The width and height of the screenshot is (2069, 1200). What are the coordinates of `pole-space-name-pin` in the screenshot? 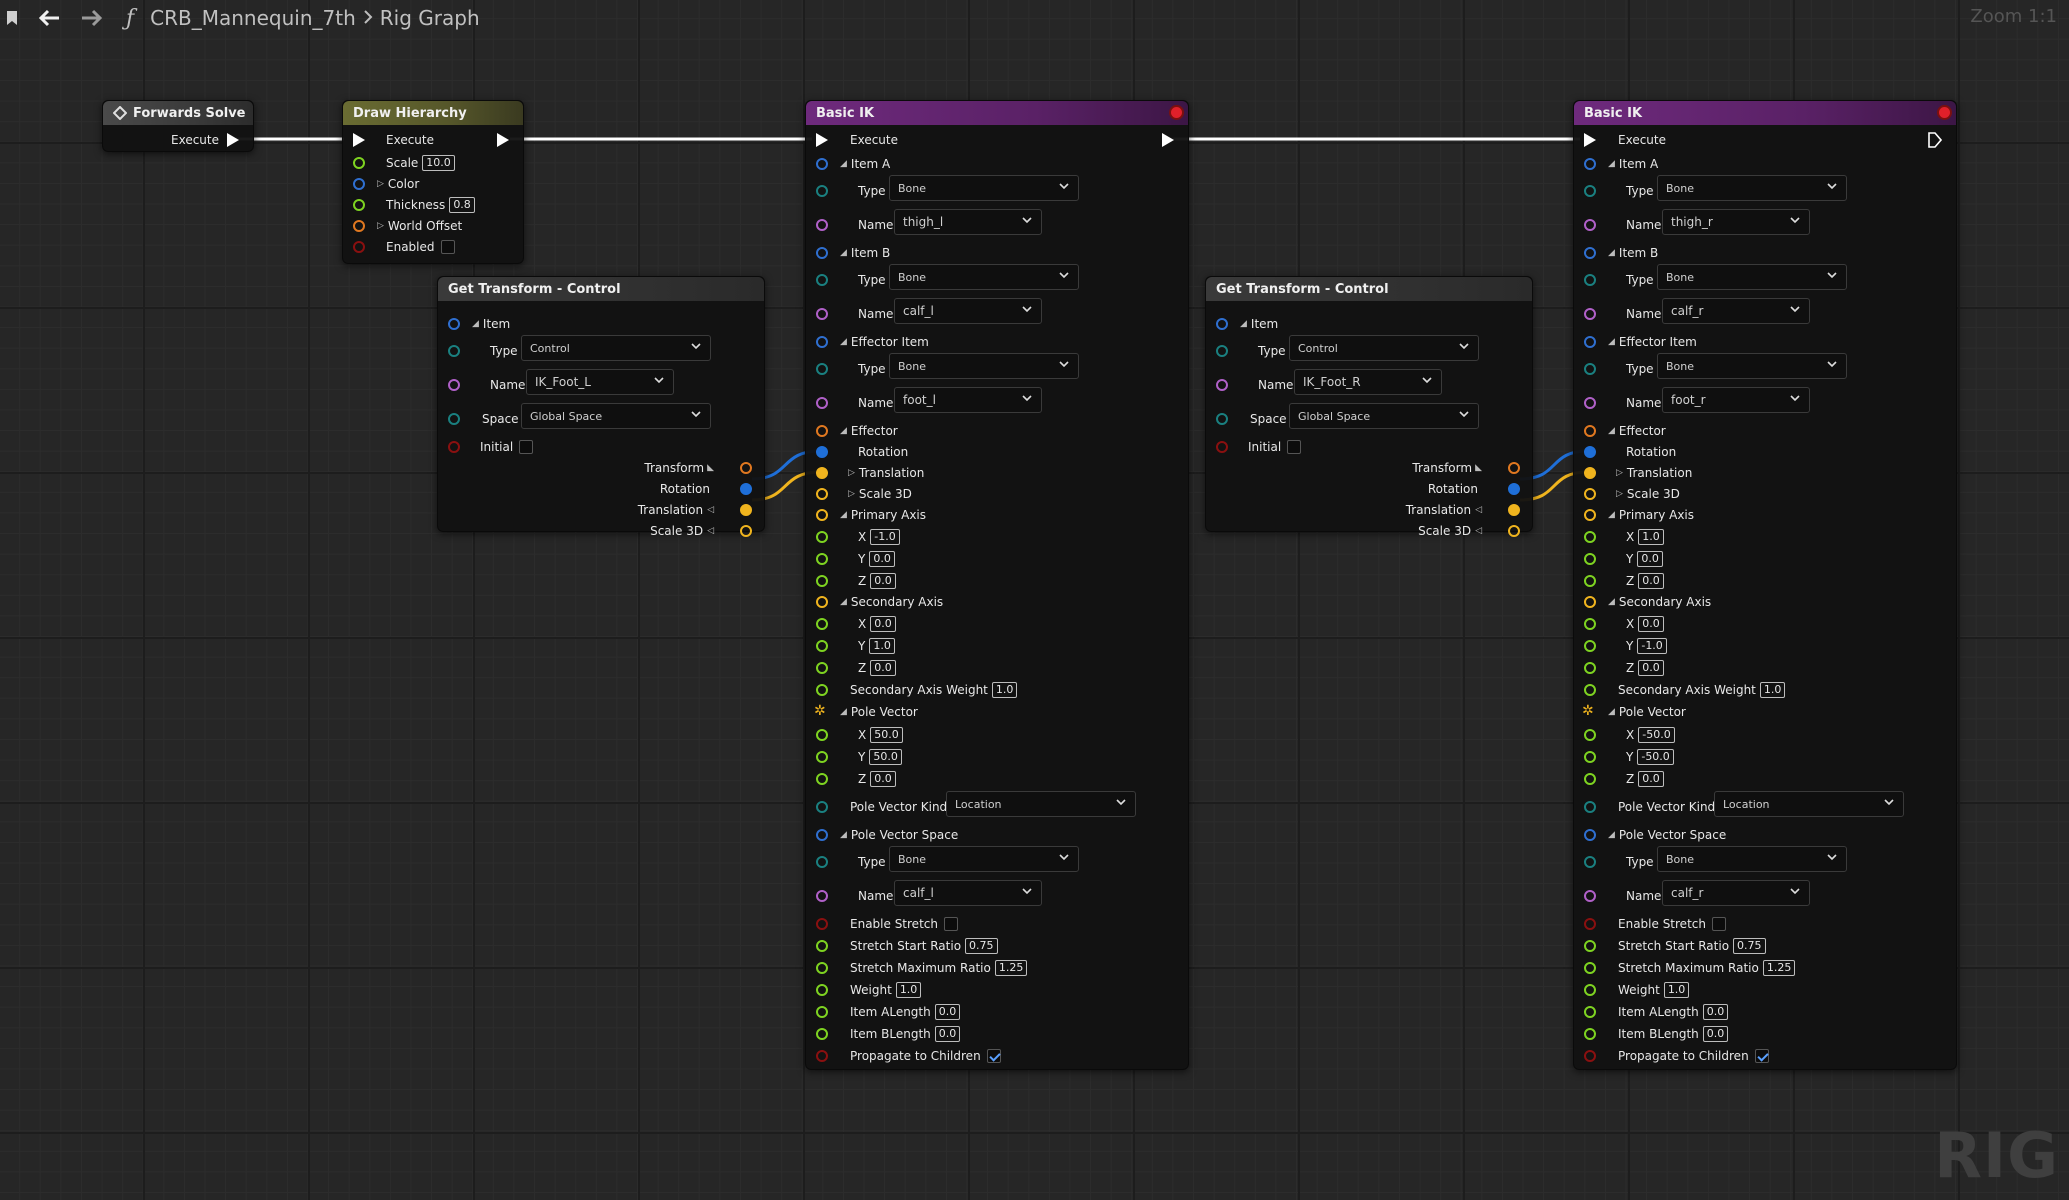 It's located at (1590, 896).